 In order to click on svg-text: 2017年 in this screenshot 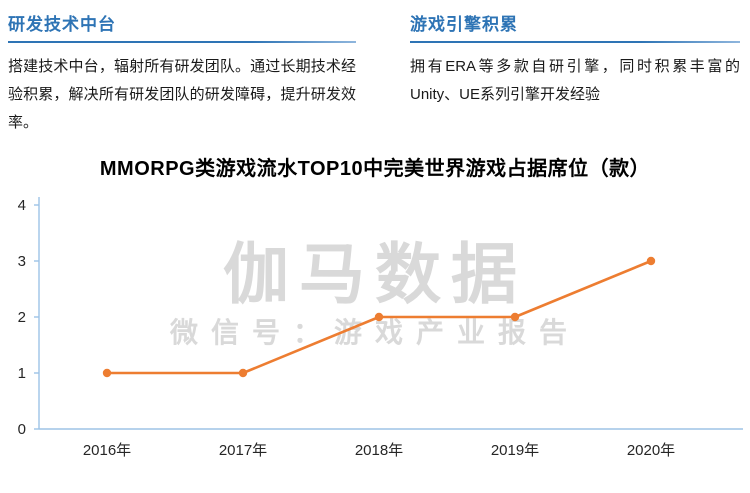, I will do `click(243, 450)`.